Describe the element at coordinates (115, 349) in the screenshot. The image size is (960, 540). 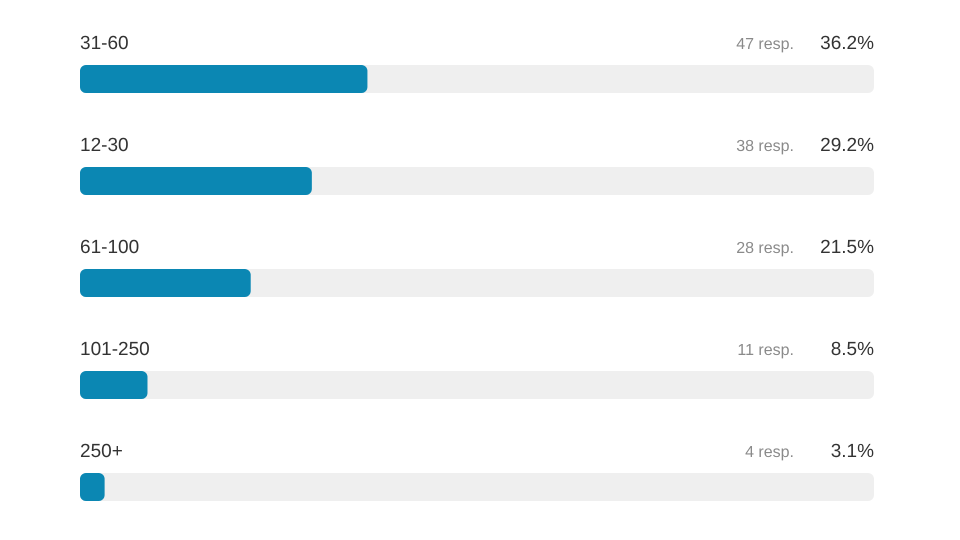
I see `y-tick-label: 101-250` at that location.